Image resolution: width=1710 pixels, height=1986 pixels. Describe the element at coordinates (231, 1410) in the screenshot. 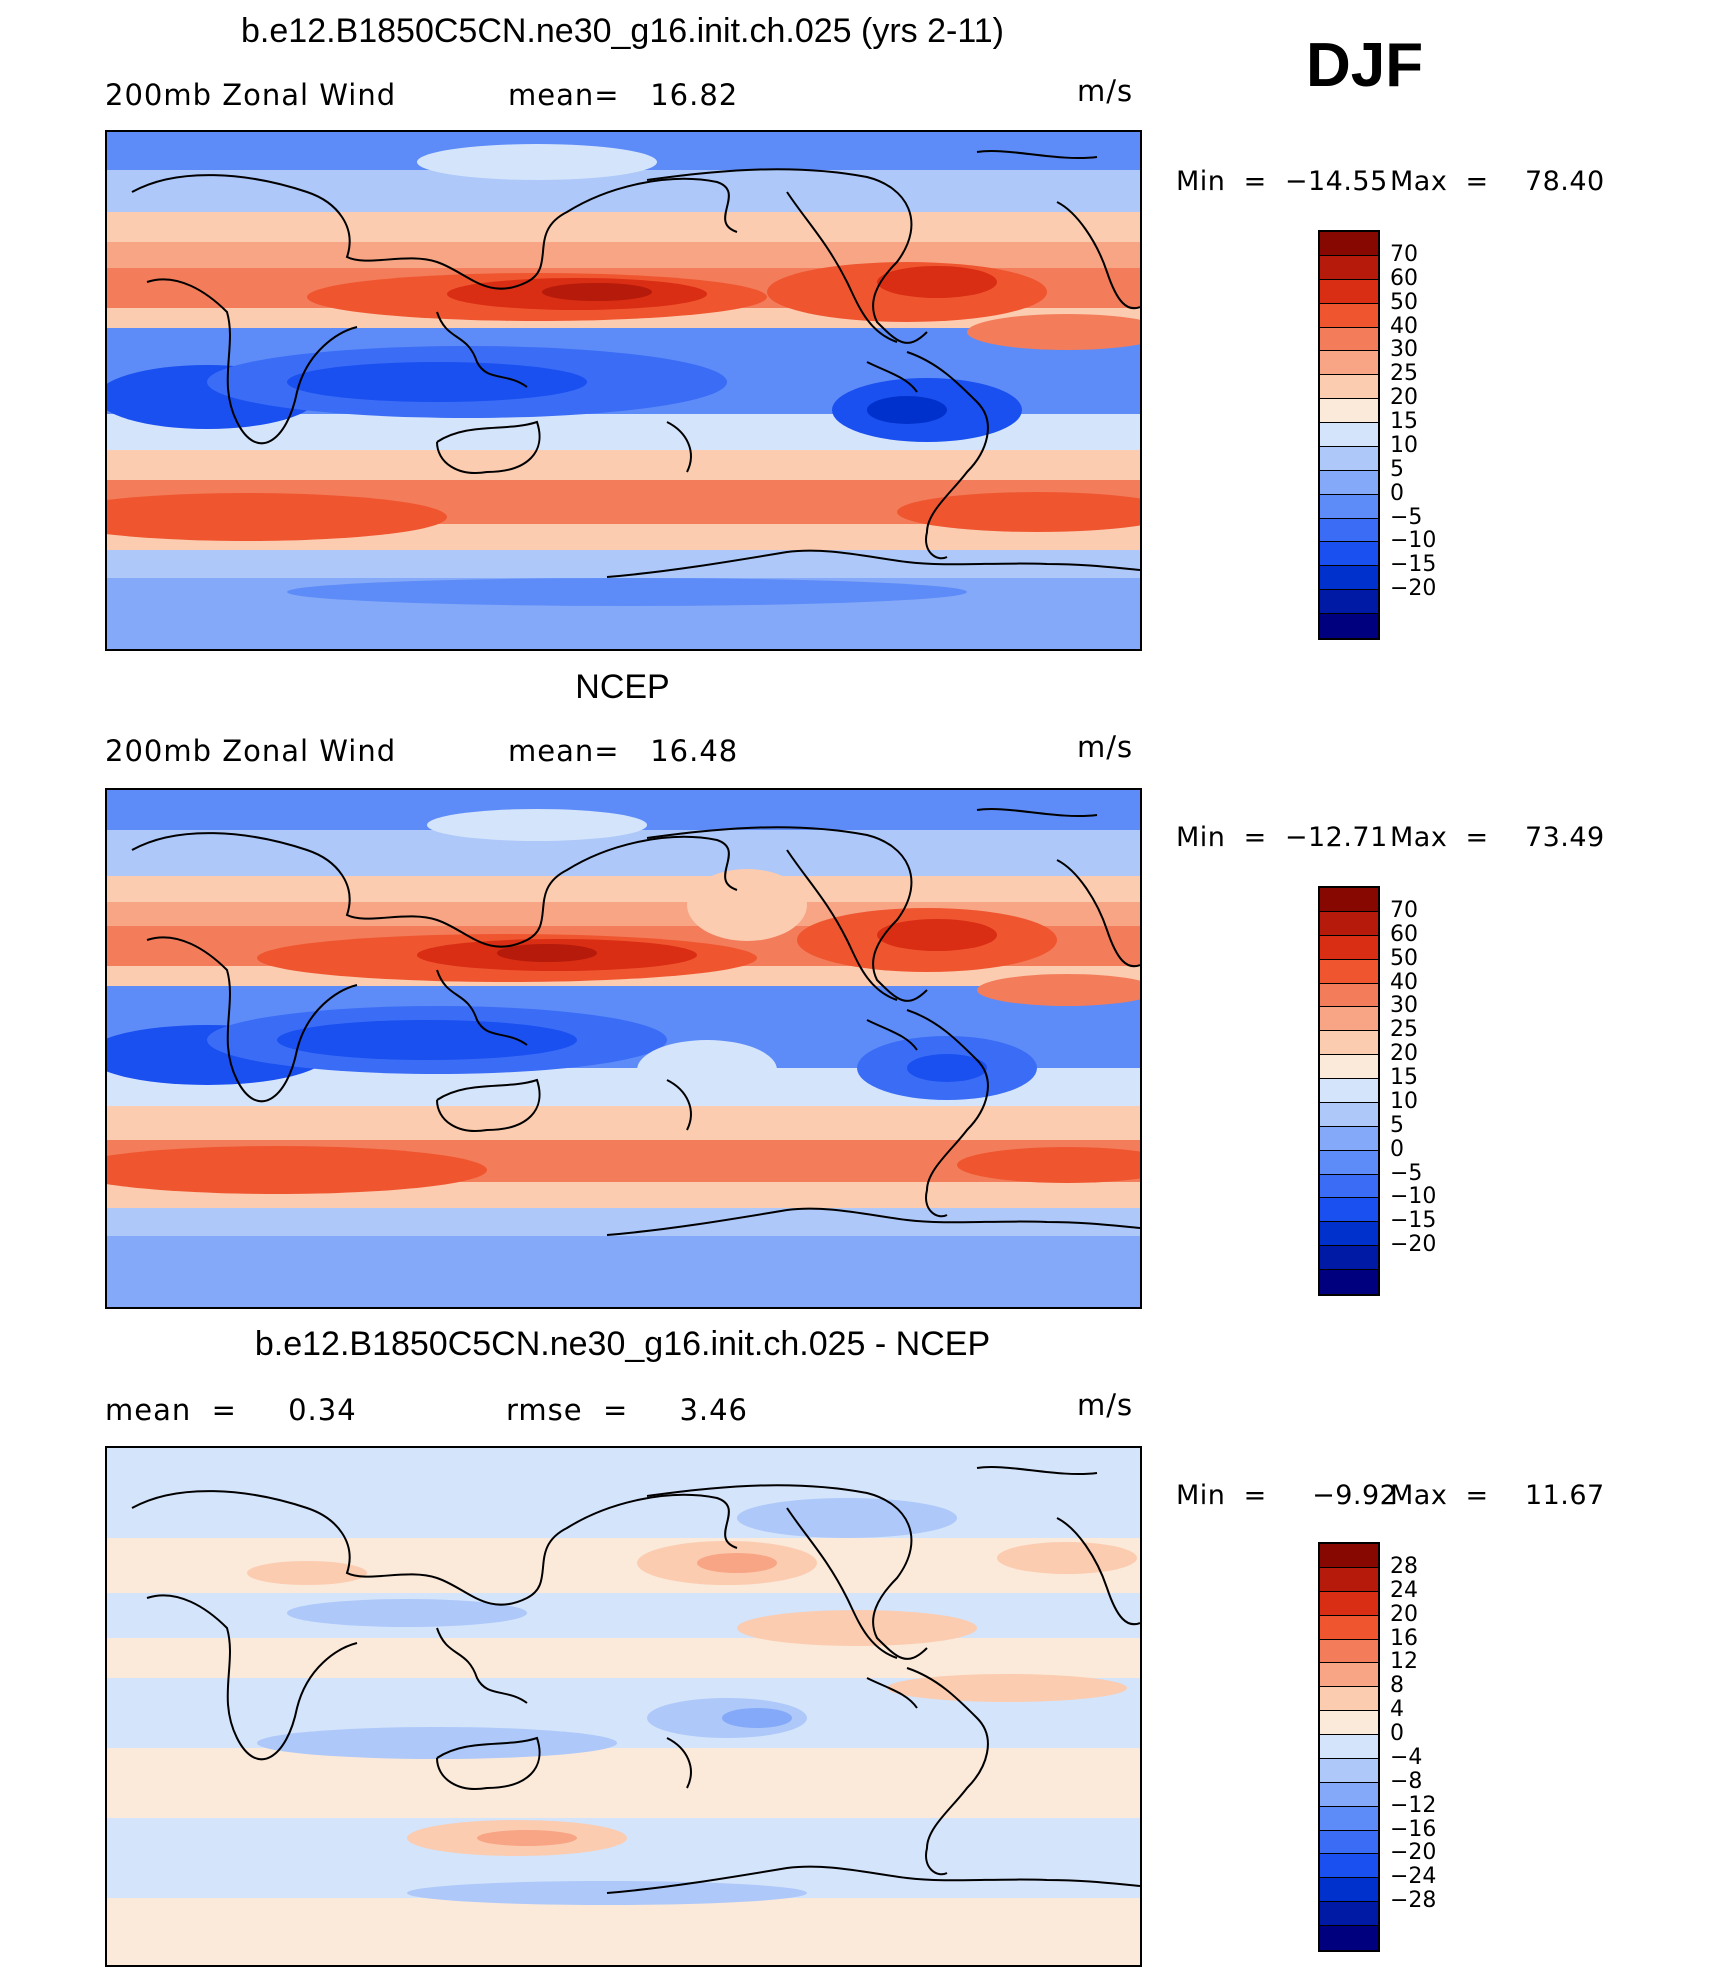

I see `panel3-mean-label: mean = 0.34` at that location.